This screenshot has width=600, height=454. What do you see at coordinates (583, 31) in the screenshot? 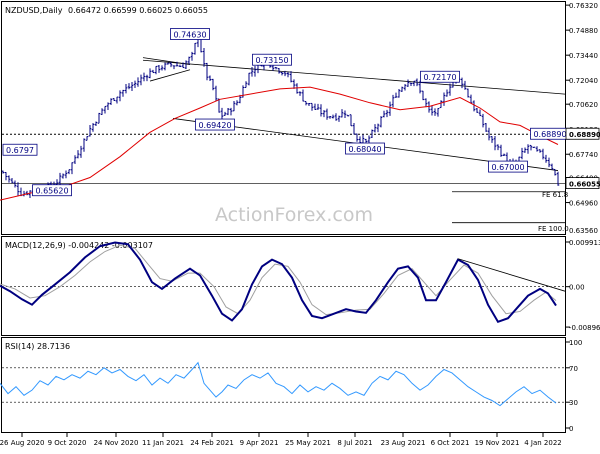
I see `price-y-tick-label: 0.74880` at bounding box center [583, 31].